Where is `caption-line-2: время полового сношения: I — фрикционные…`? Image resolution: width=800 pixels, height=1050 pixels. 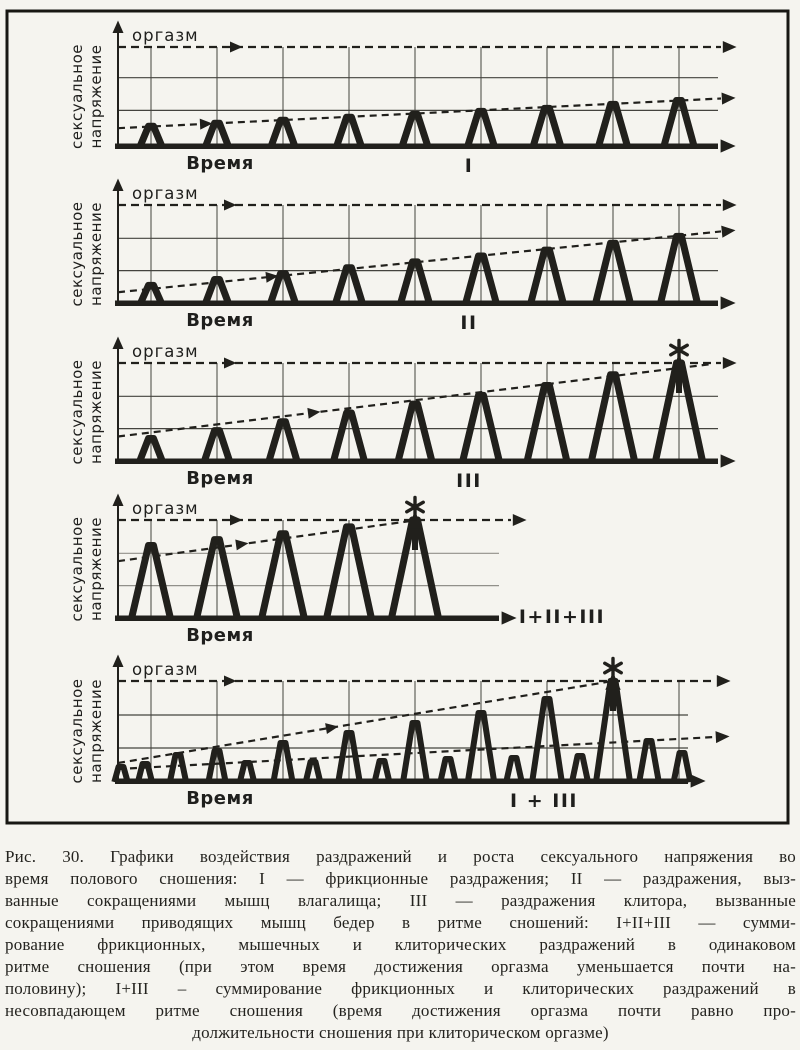 caption-line-2: время полового сношения: I — фрикционные… is located at coordinates (400, 878).